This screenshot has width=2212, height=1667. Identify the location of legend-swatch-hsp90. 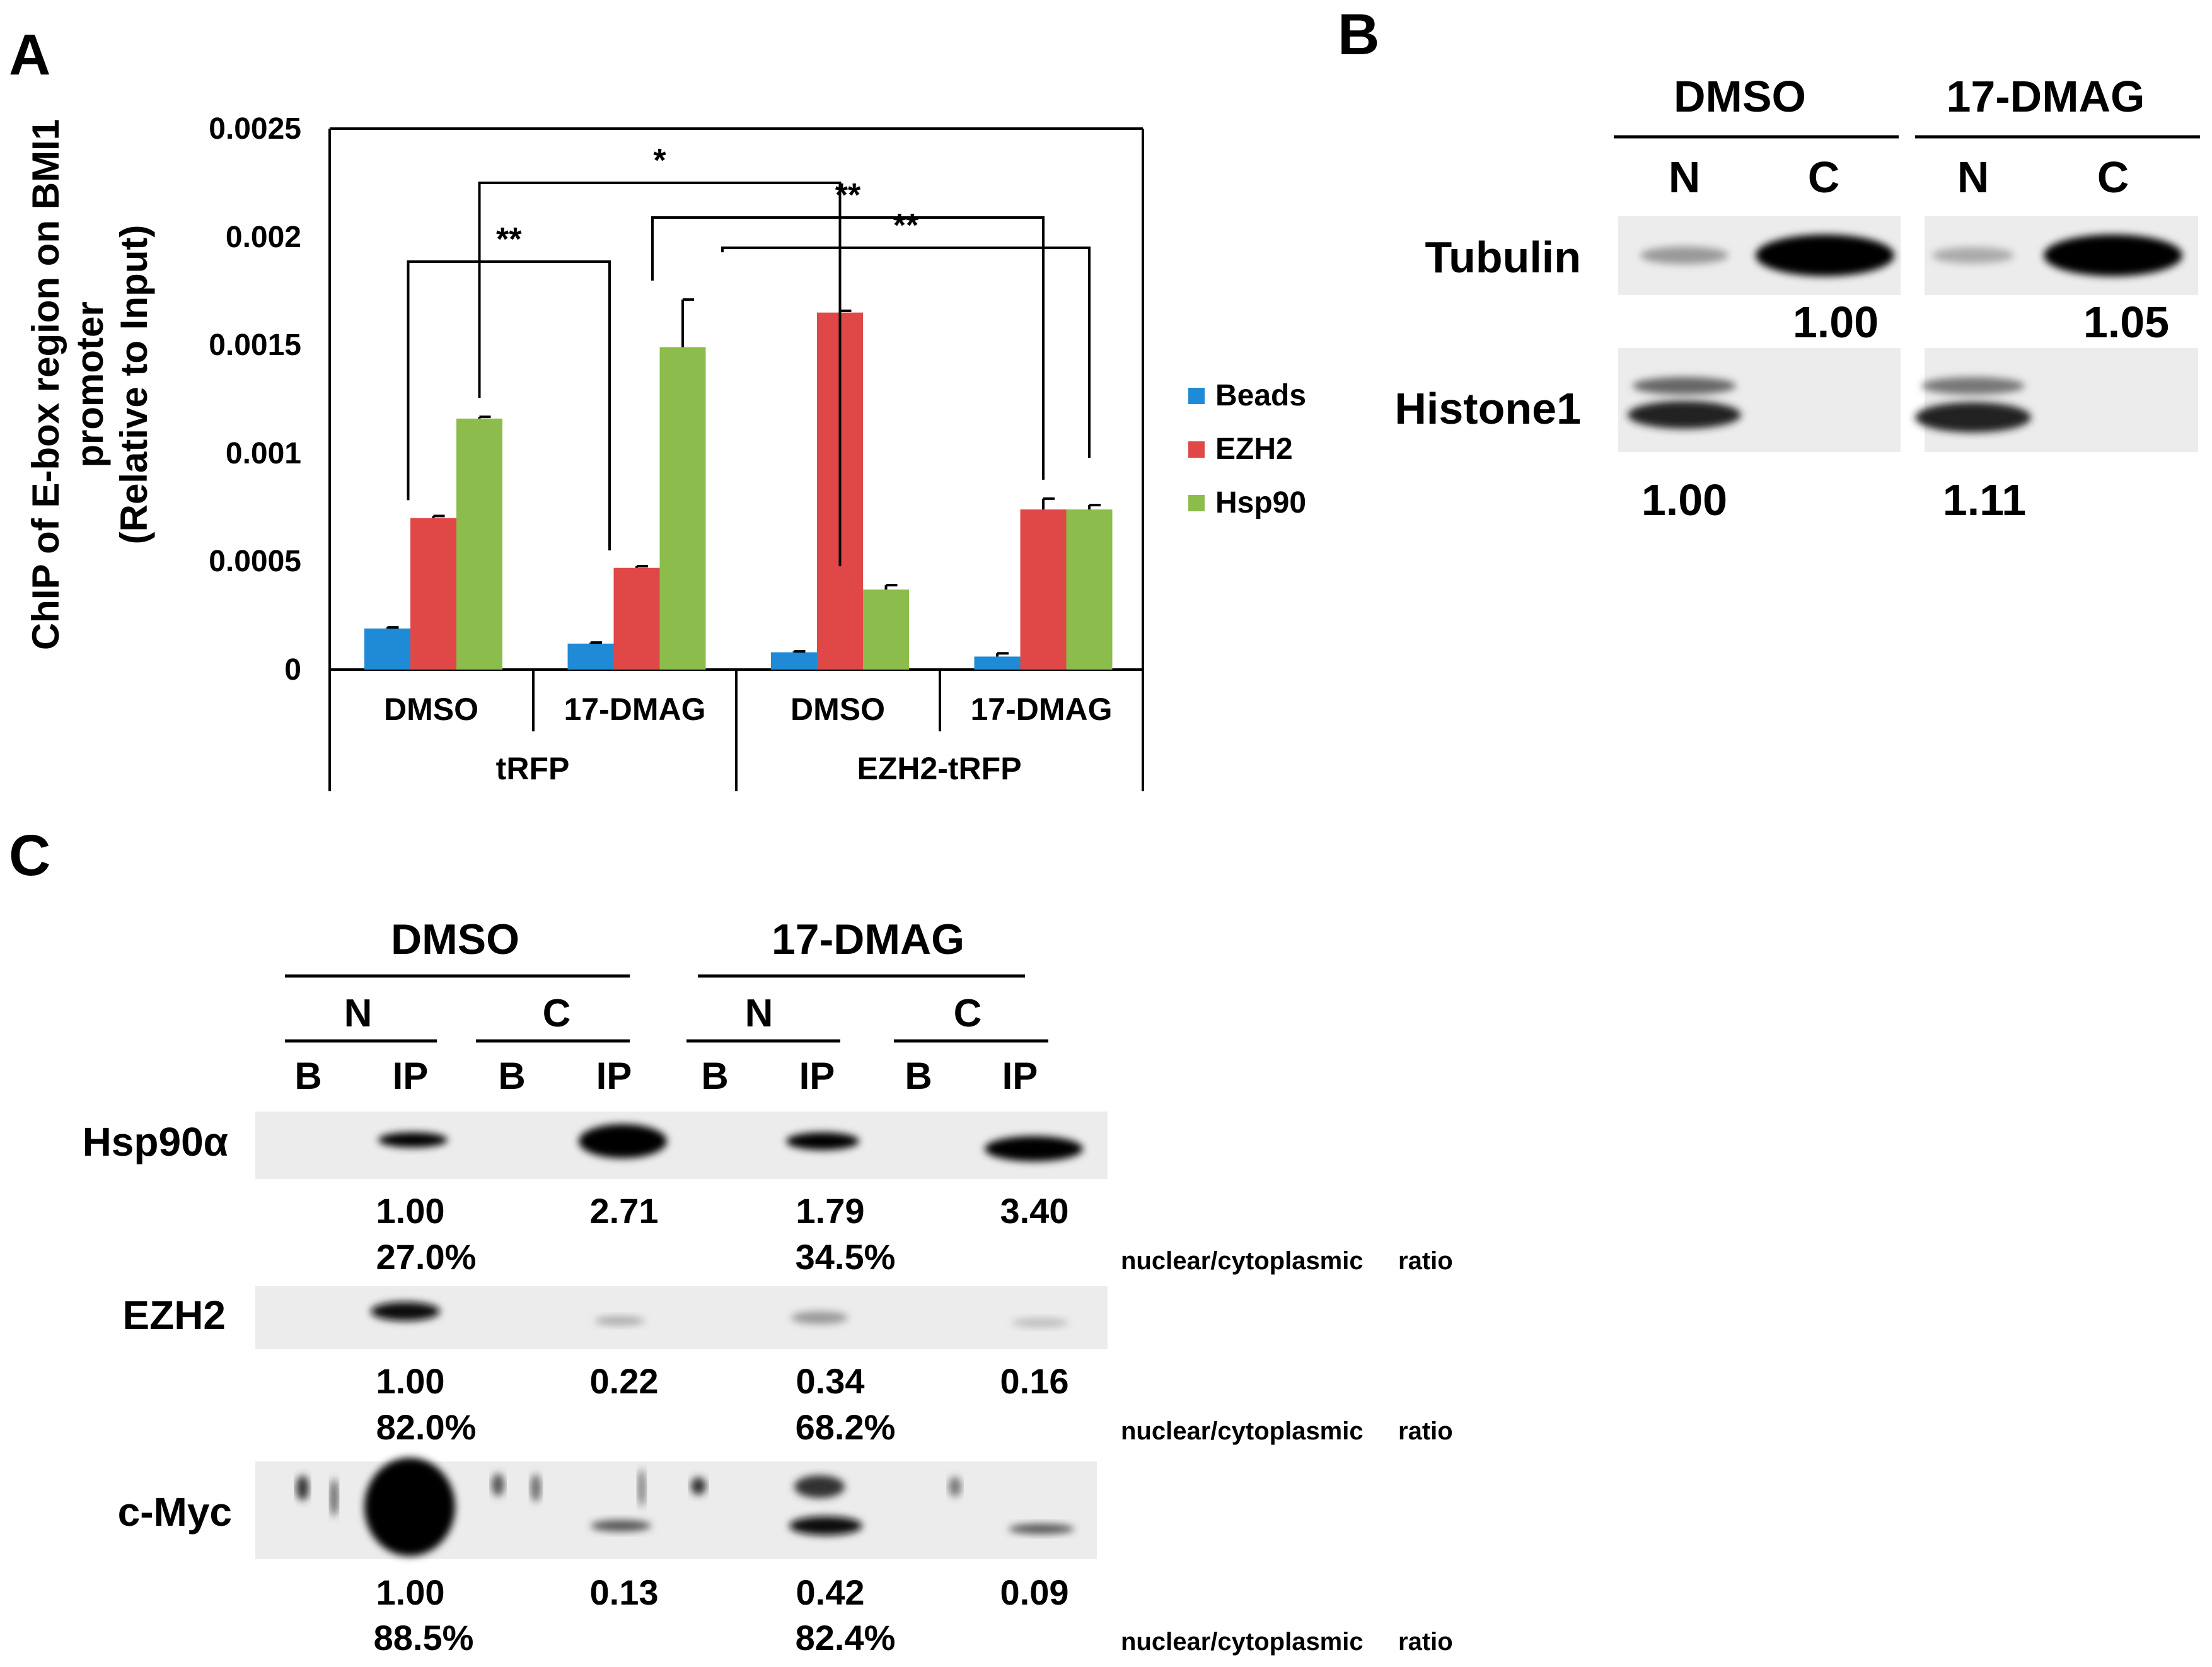
(1196, 503).